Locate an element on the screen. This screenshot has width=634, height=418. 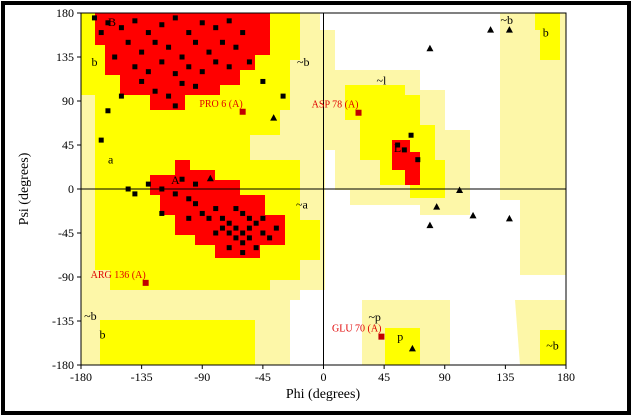
region-label: B is located at coordinates (112, 22).